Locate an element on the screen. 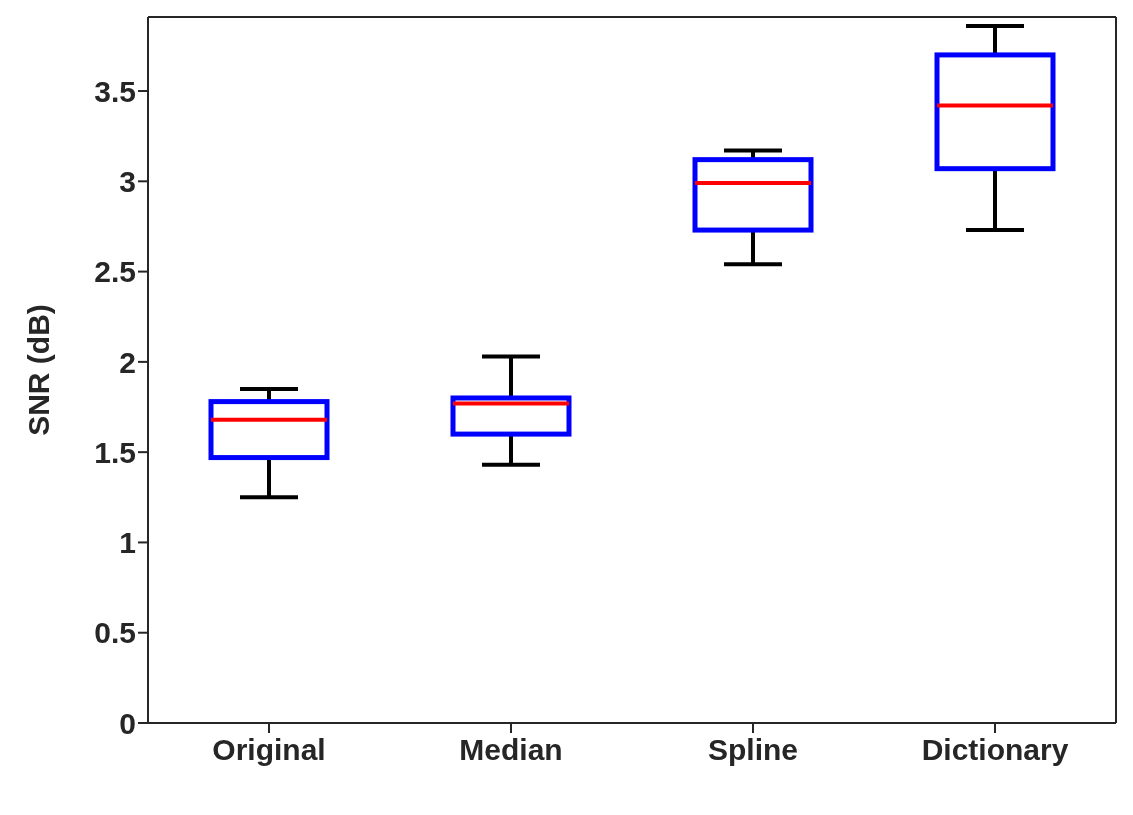 Image resolution: width=1133 pixels, height=815 pixels. x-tick-label: Original is located at coordinates (269, 750).